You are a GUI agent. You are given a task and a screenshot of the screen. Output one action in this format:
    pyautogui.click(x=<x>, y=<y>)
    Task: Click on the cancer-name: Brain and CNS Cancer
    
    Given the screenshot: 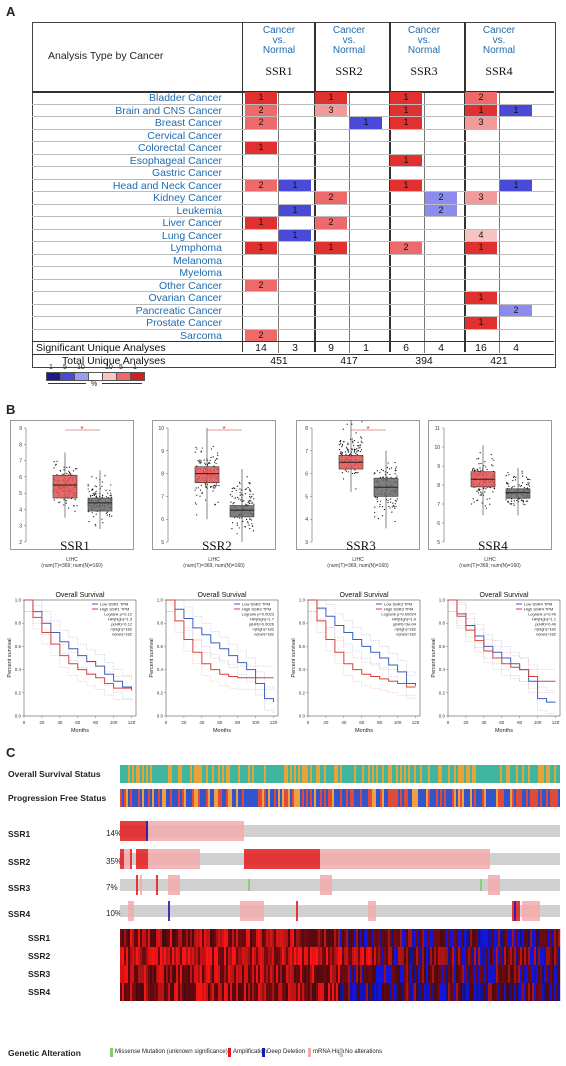 What is the action you would take?
    pyautogui.click(x=168, y=110)
    